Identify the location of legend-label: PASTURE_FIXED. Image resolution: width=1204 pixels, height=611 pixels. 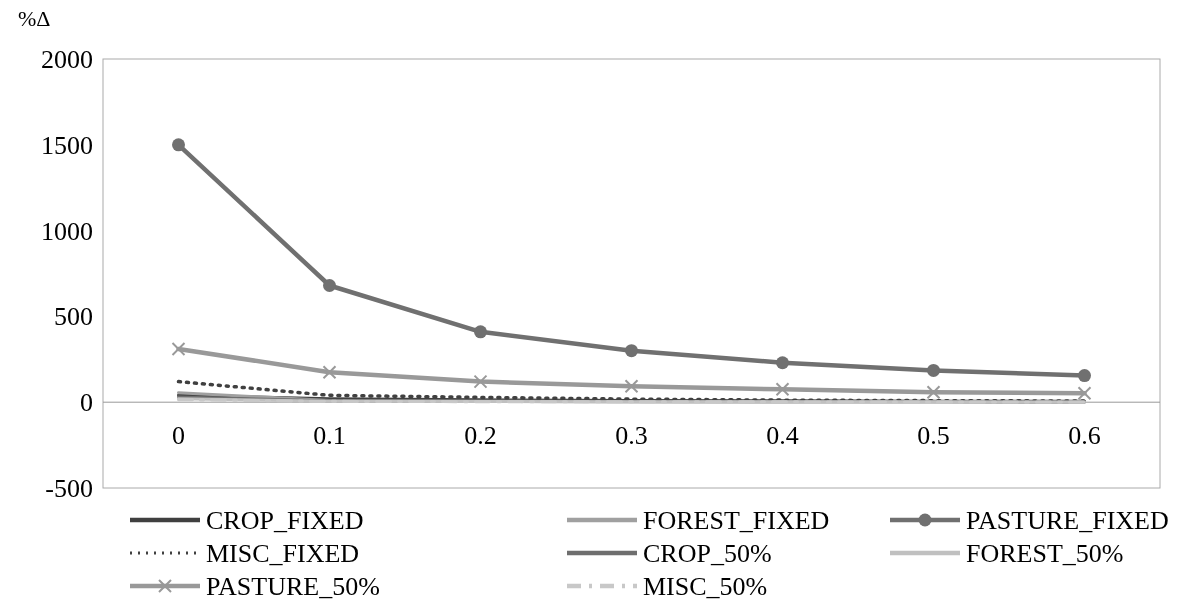
(1067, 520).